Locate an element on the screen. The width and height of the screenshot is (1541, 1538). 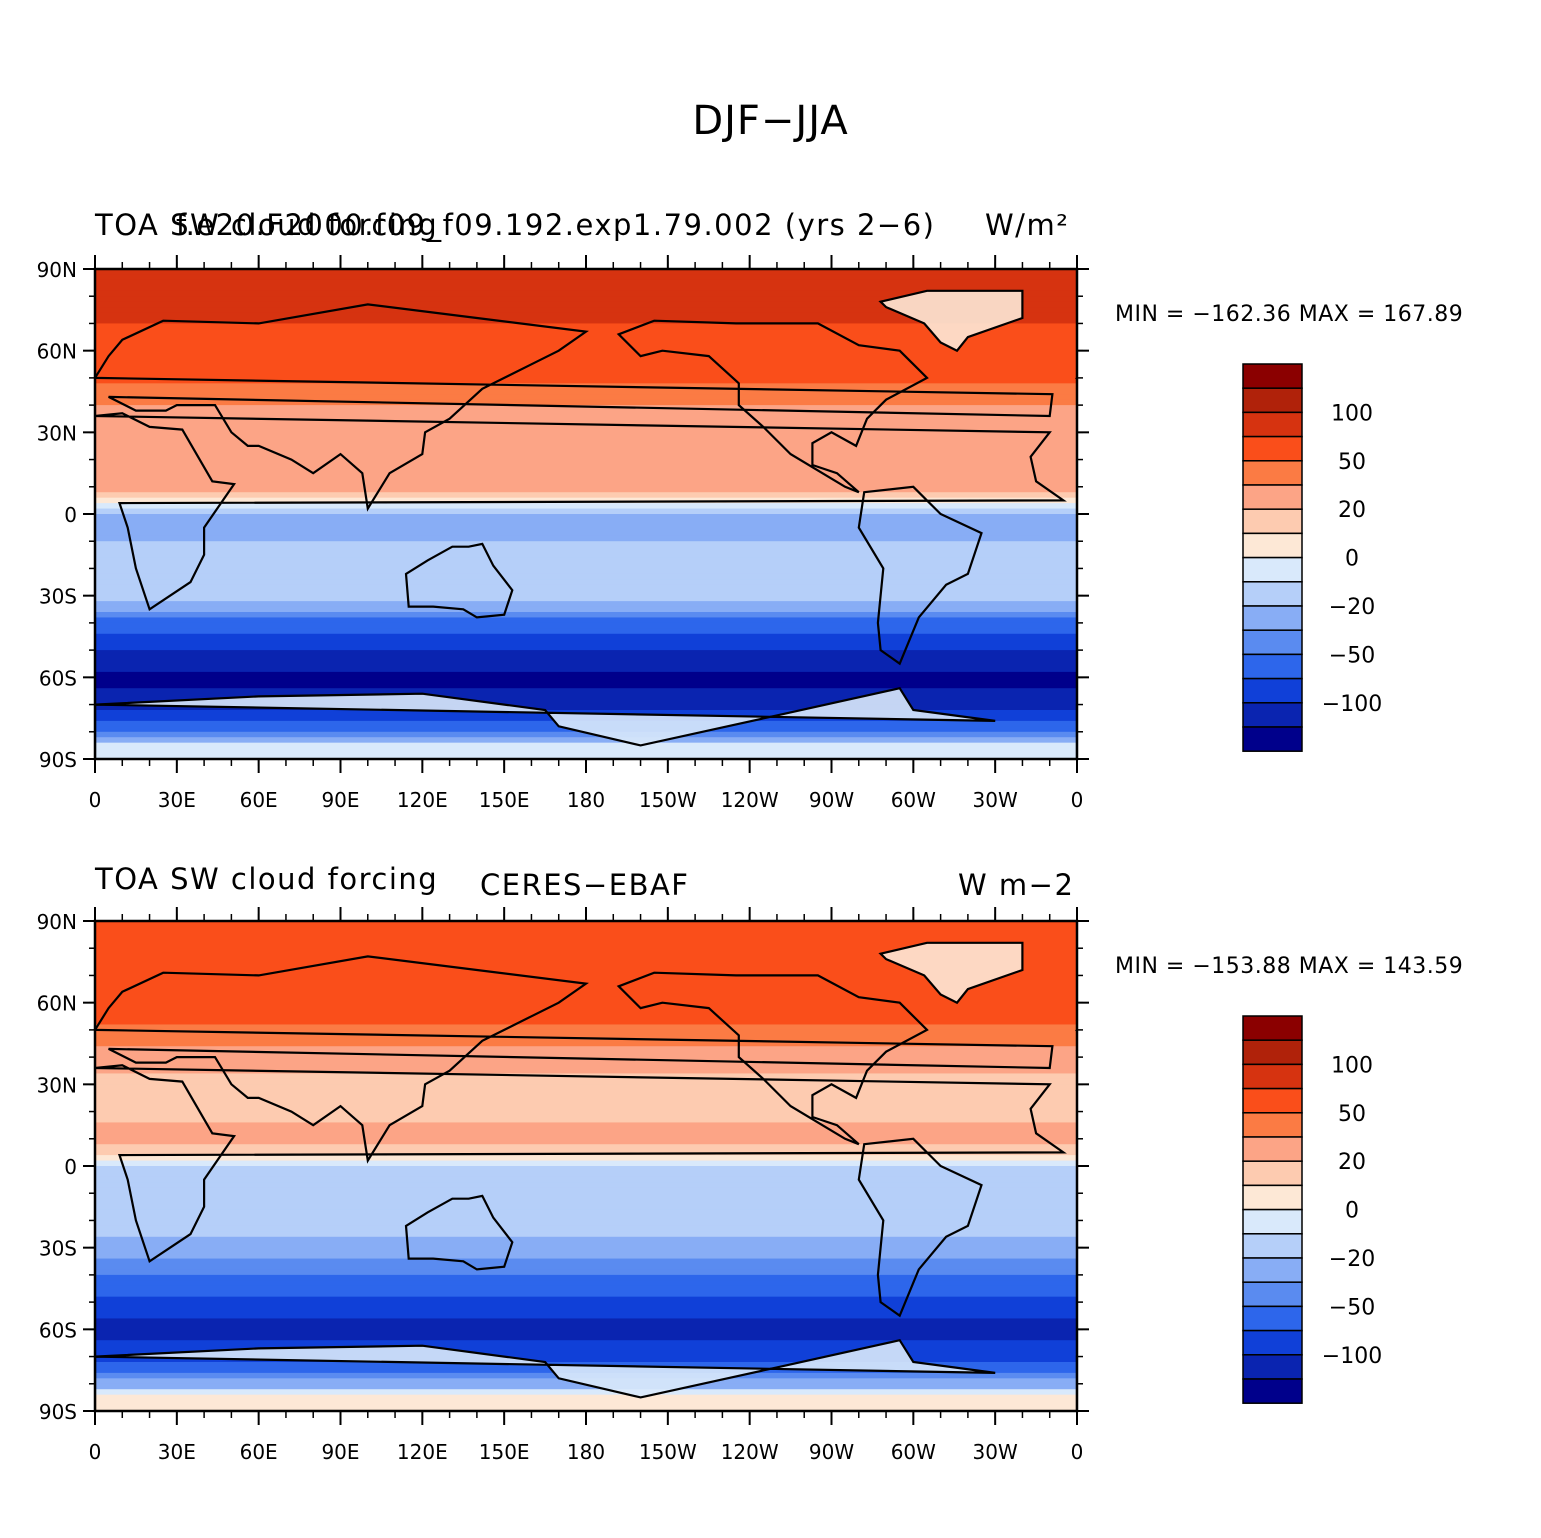
colorbar-label: 20 is located at coordinates (1352, 1162).